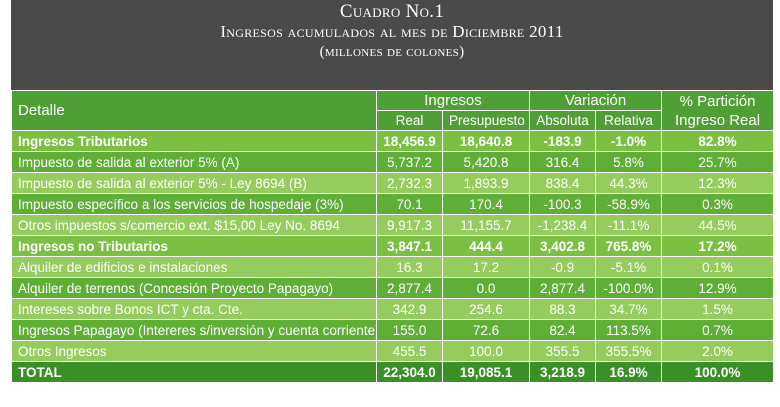  I want to click on cell-real: 70.1, so click(409, 204).